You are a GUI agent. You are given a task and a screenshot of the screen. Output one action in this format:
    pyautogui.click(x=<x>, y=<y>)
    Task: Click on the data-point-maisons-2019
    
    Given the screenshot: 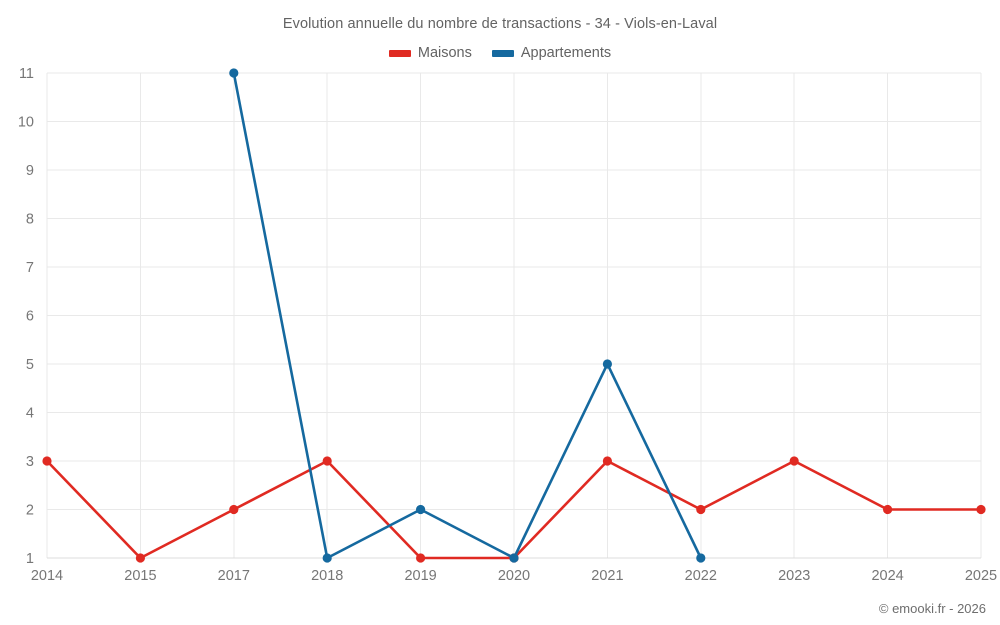 What is the action you would take?
    pyautogui.click(x=421, y=558)
    